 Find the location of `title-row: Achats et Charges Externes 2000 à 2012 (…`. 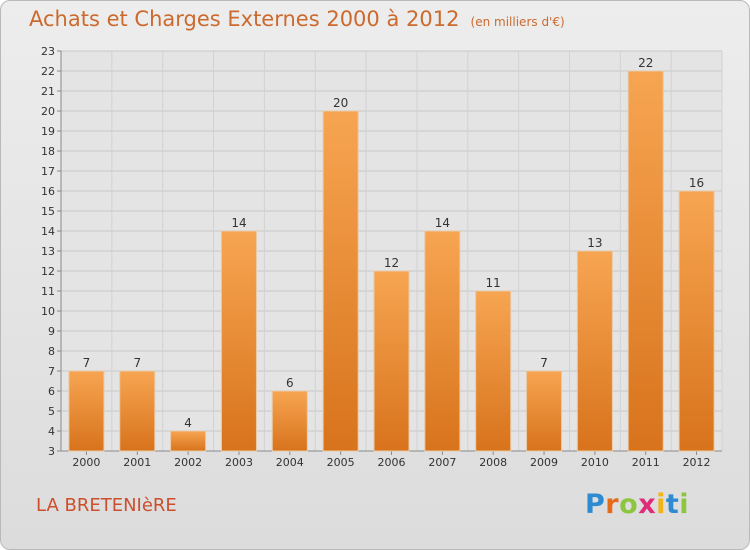

title-row: Achats et Charges Externes 2000 à 2012 (… is located at coordinates (297, 19).